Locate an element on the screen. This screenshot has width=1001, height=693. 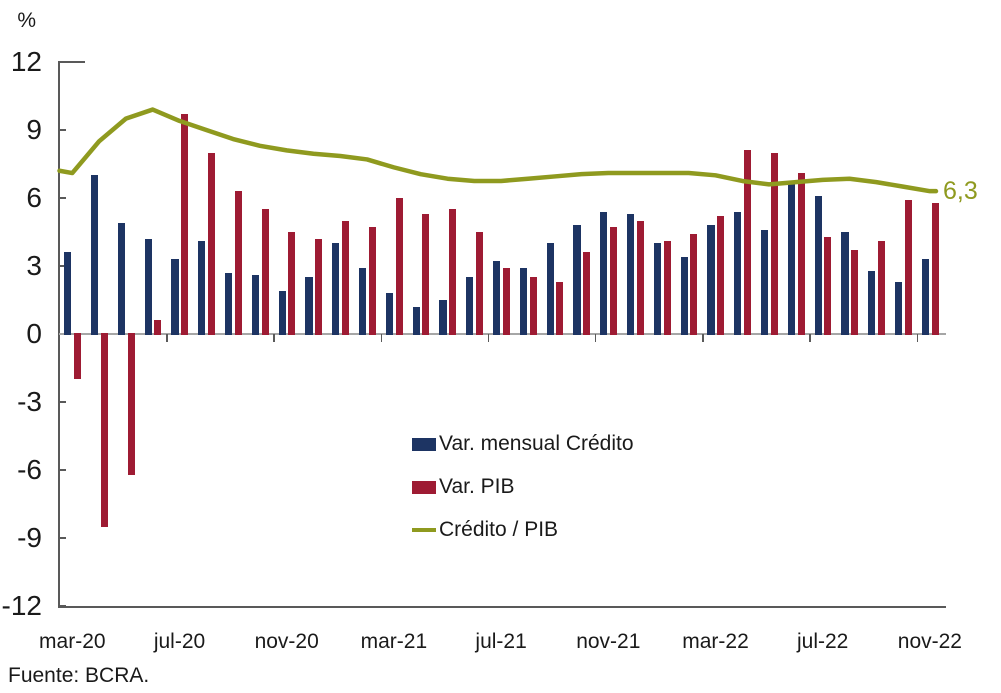
x-tick-label-mar-20: mar-20 is located at coordinates (72, 641).